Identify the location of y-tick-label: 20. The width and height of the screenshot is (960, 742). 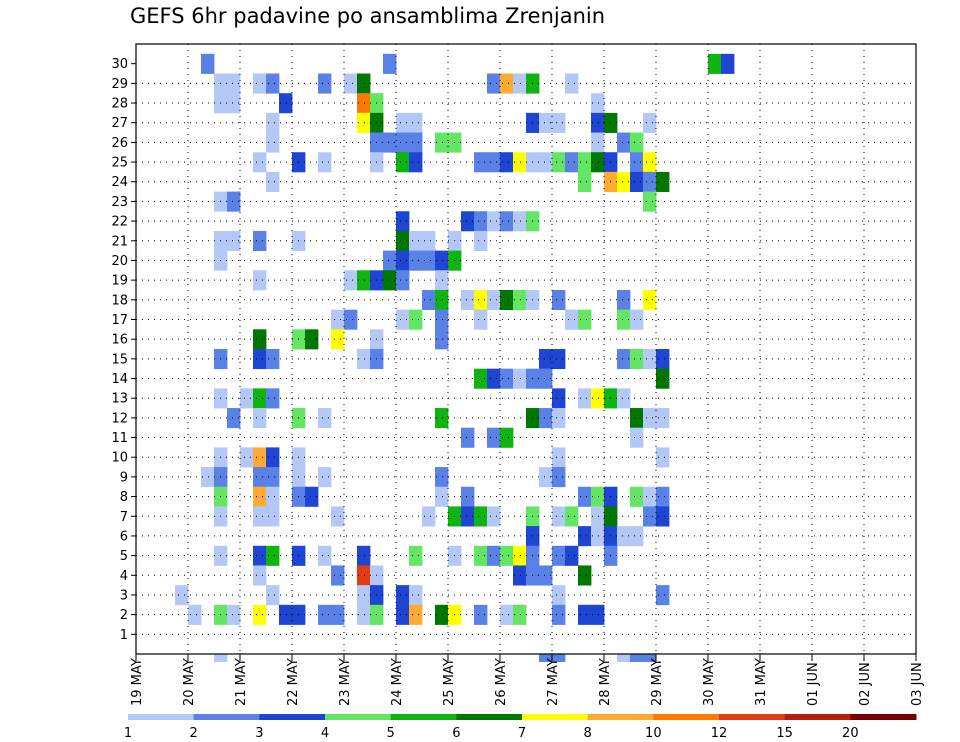
(119, 261).